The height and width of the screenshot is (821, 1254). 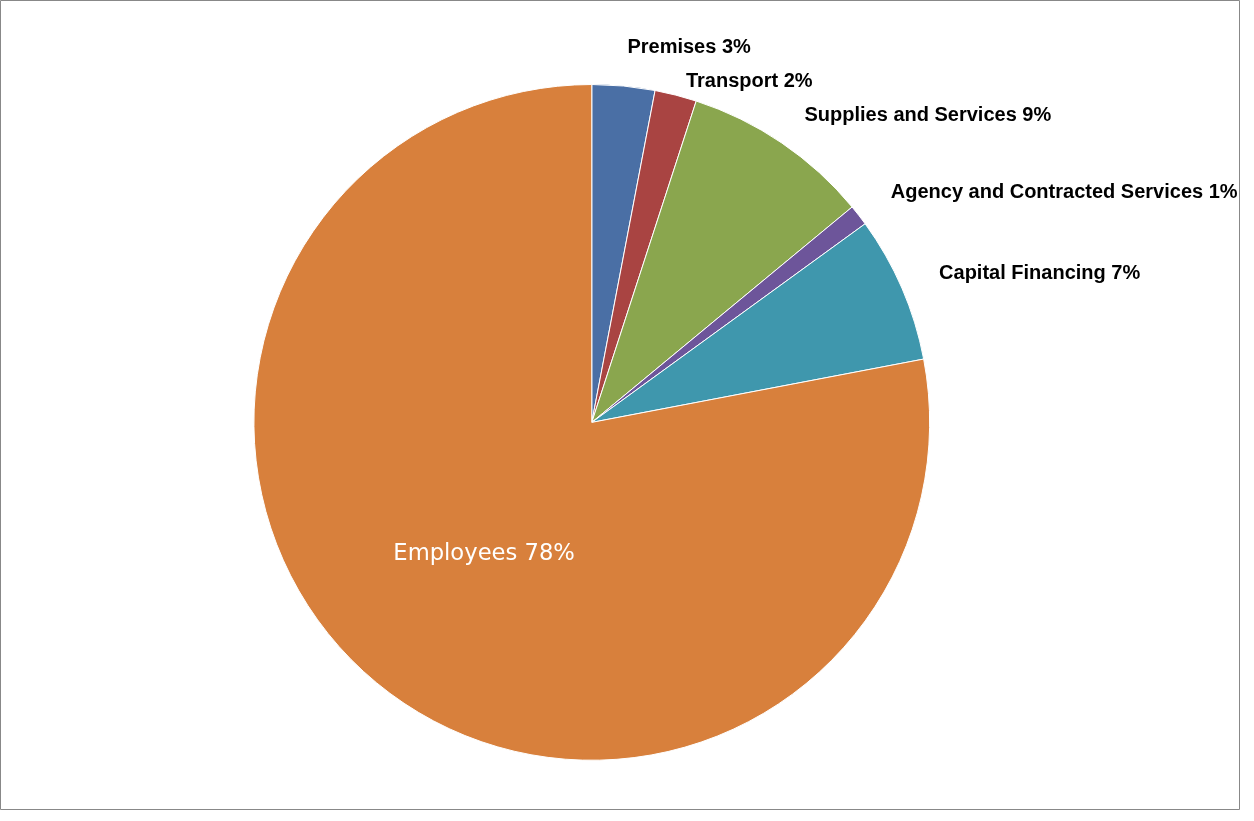 I want to click on slice-label: Supplies and Services 9%, so click(x=928, y=113).